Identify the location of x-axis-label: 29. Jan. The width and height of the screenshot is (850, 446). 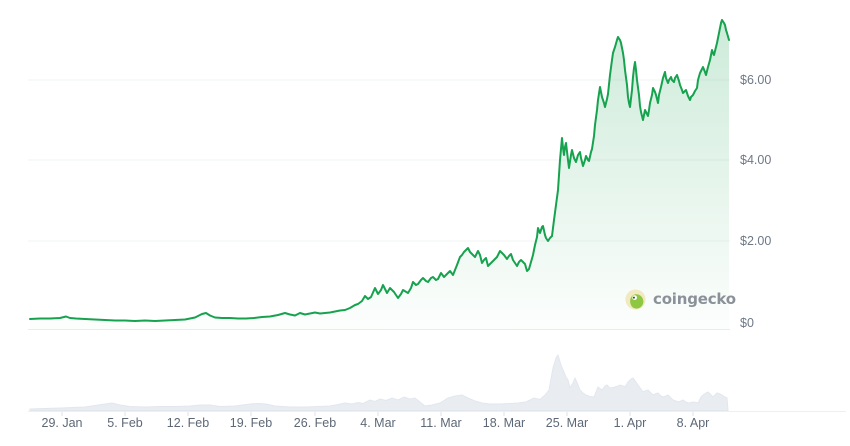
(62, 423).